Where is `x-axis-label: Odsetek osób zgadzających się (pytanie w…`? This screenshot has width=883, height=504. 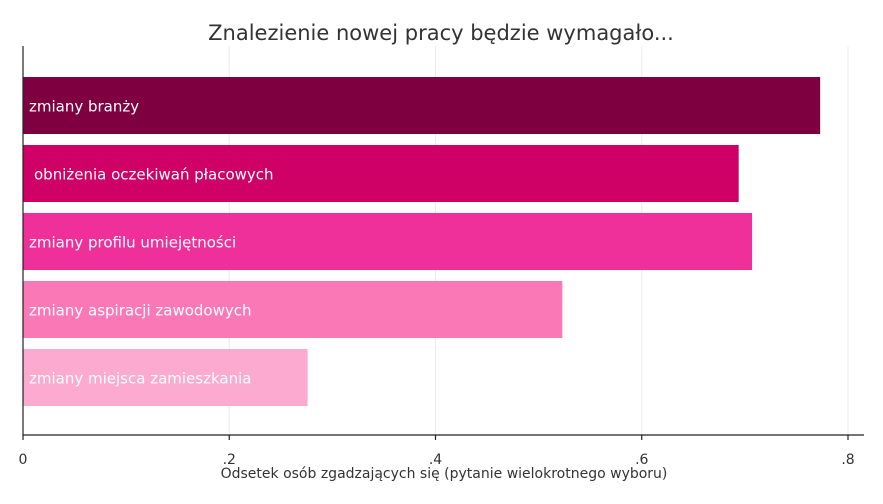 x-axis-label: Odsetek osób zgadzających się (pytanie w… is located at coordinates (444, 474).